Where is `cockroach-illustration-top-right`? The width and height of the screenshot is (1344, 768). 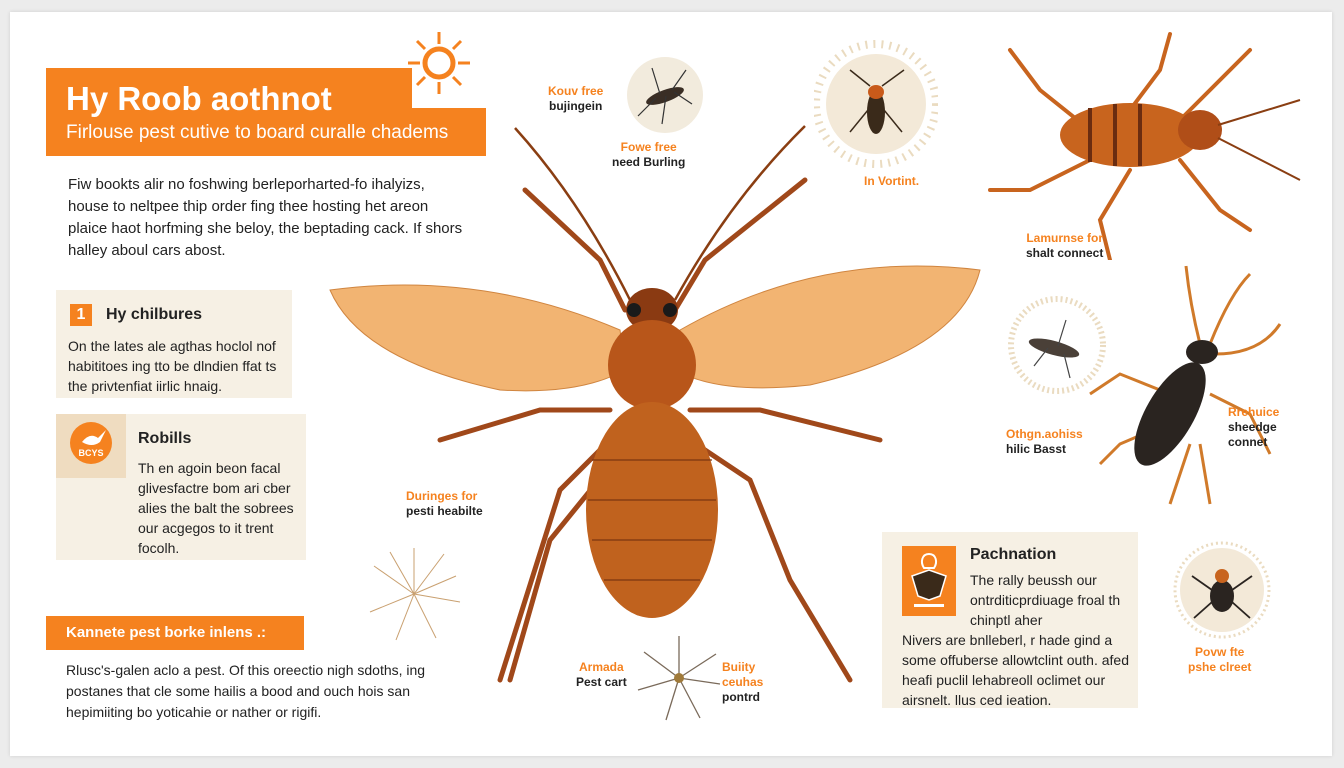 cockroach-illustration-top-right is located at coordinates (1144, 146).